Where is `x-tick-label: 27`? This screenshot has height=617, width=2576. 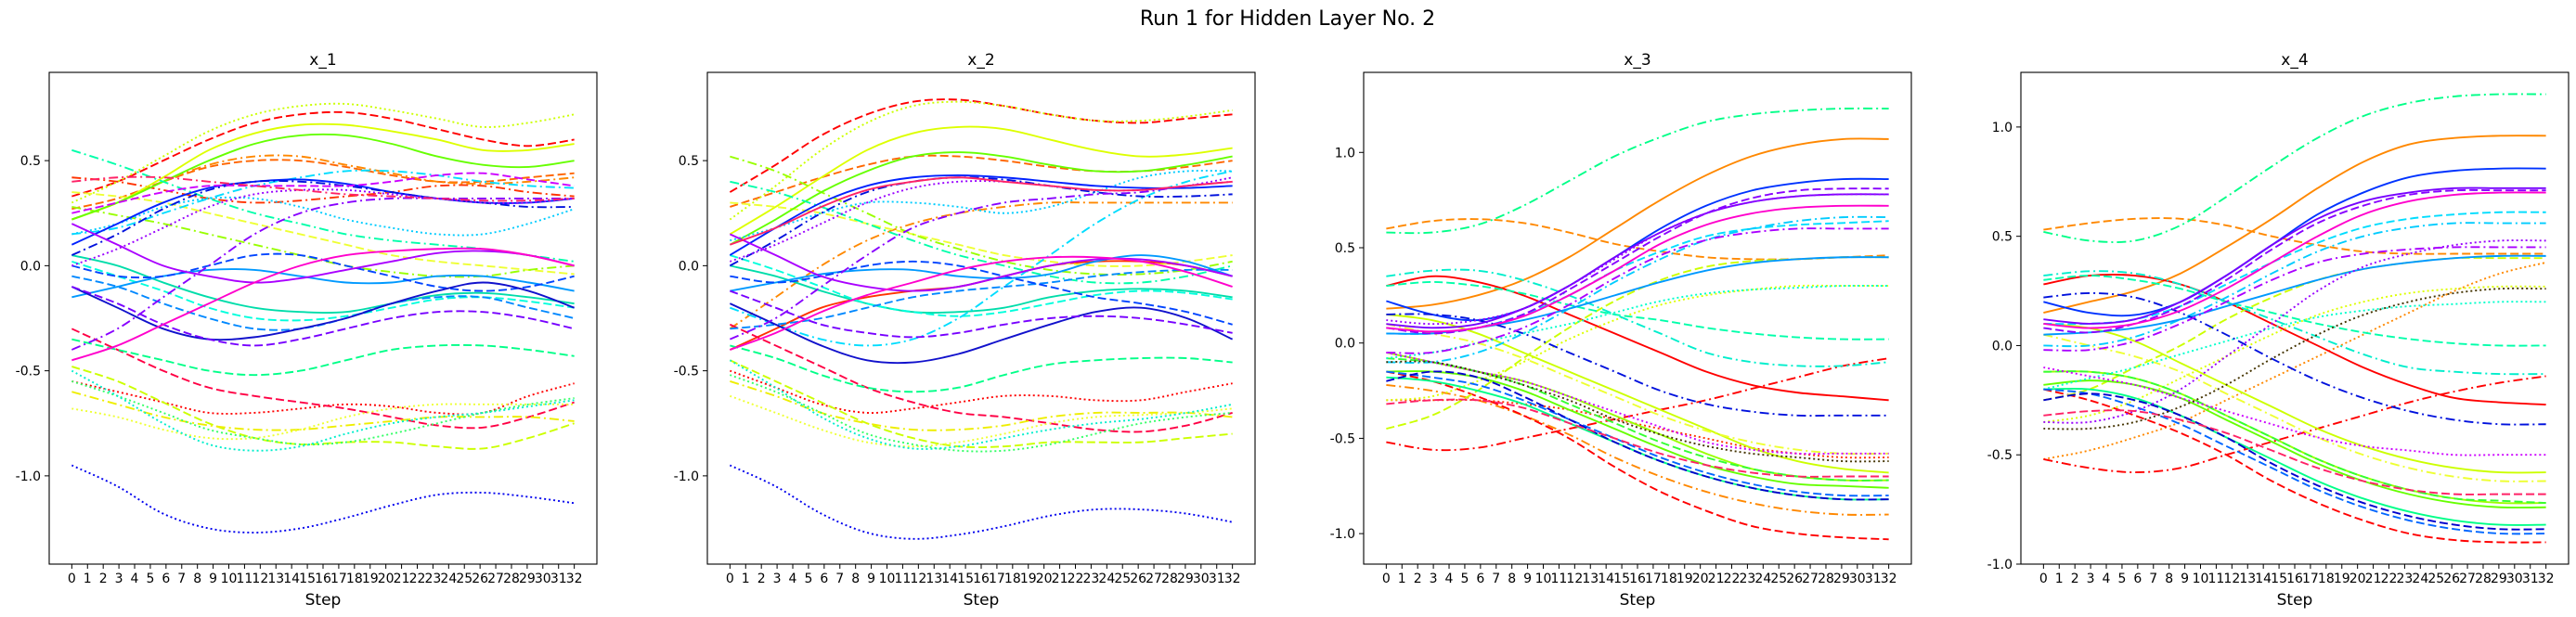 x-tick-label: 27 is located at coordinates (1154, 579).